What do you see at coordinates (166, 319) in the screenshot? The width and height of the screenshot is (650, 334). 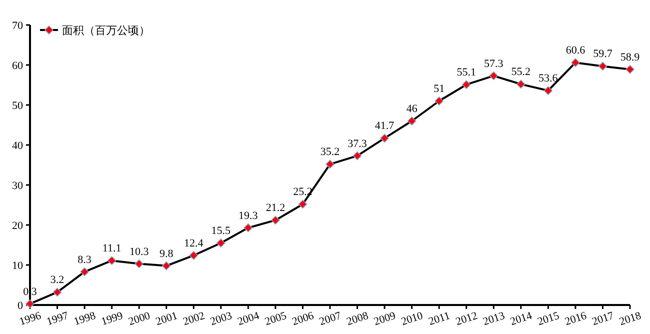 I see `x-tick-label: 2001` at bounding box center [166, 319].